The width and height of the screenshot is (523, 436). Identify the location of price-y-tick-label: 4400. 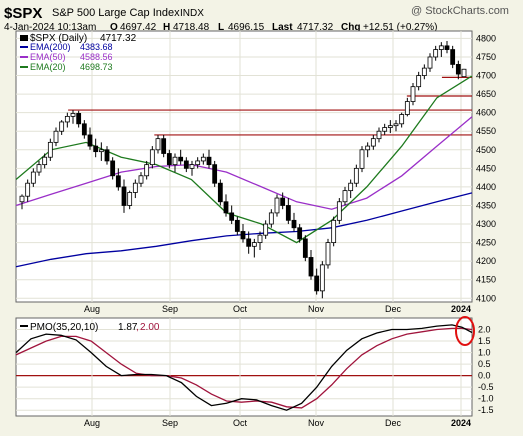
(486, 187).